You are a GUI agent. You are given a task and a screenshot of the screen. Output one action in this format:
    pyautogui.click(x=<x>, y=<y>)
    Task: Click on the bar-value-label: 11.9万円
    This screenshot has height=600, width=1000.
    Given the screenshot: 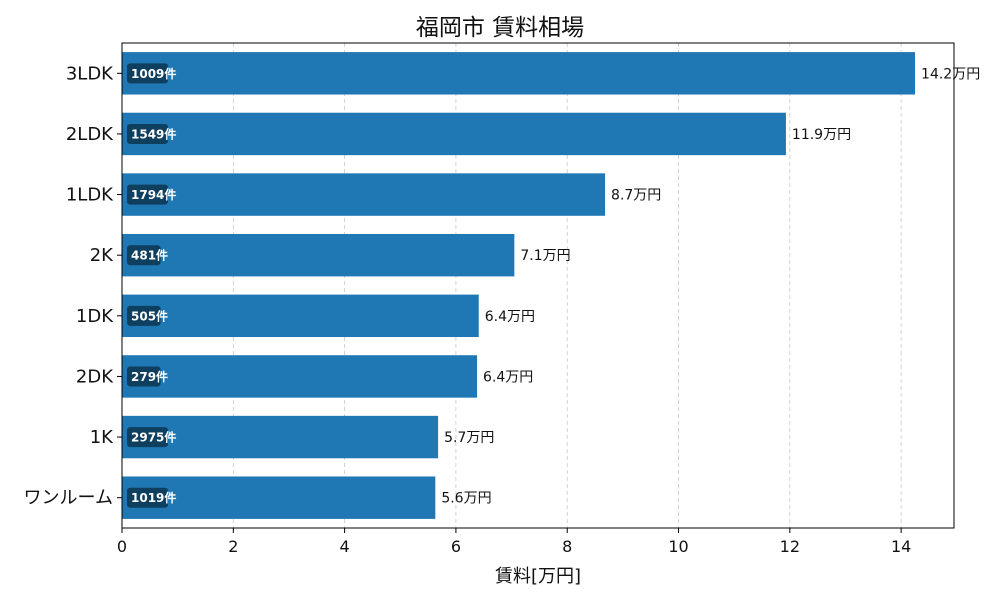 What is the action you would take?
    pyautogui.click(x=821, y=135)
    